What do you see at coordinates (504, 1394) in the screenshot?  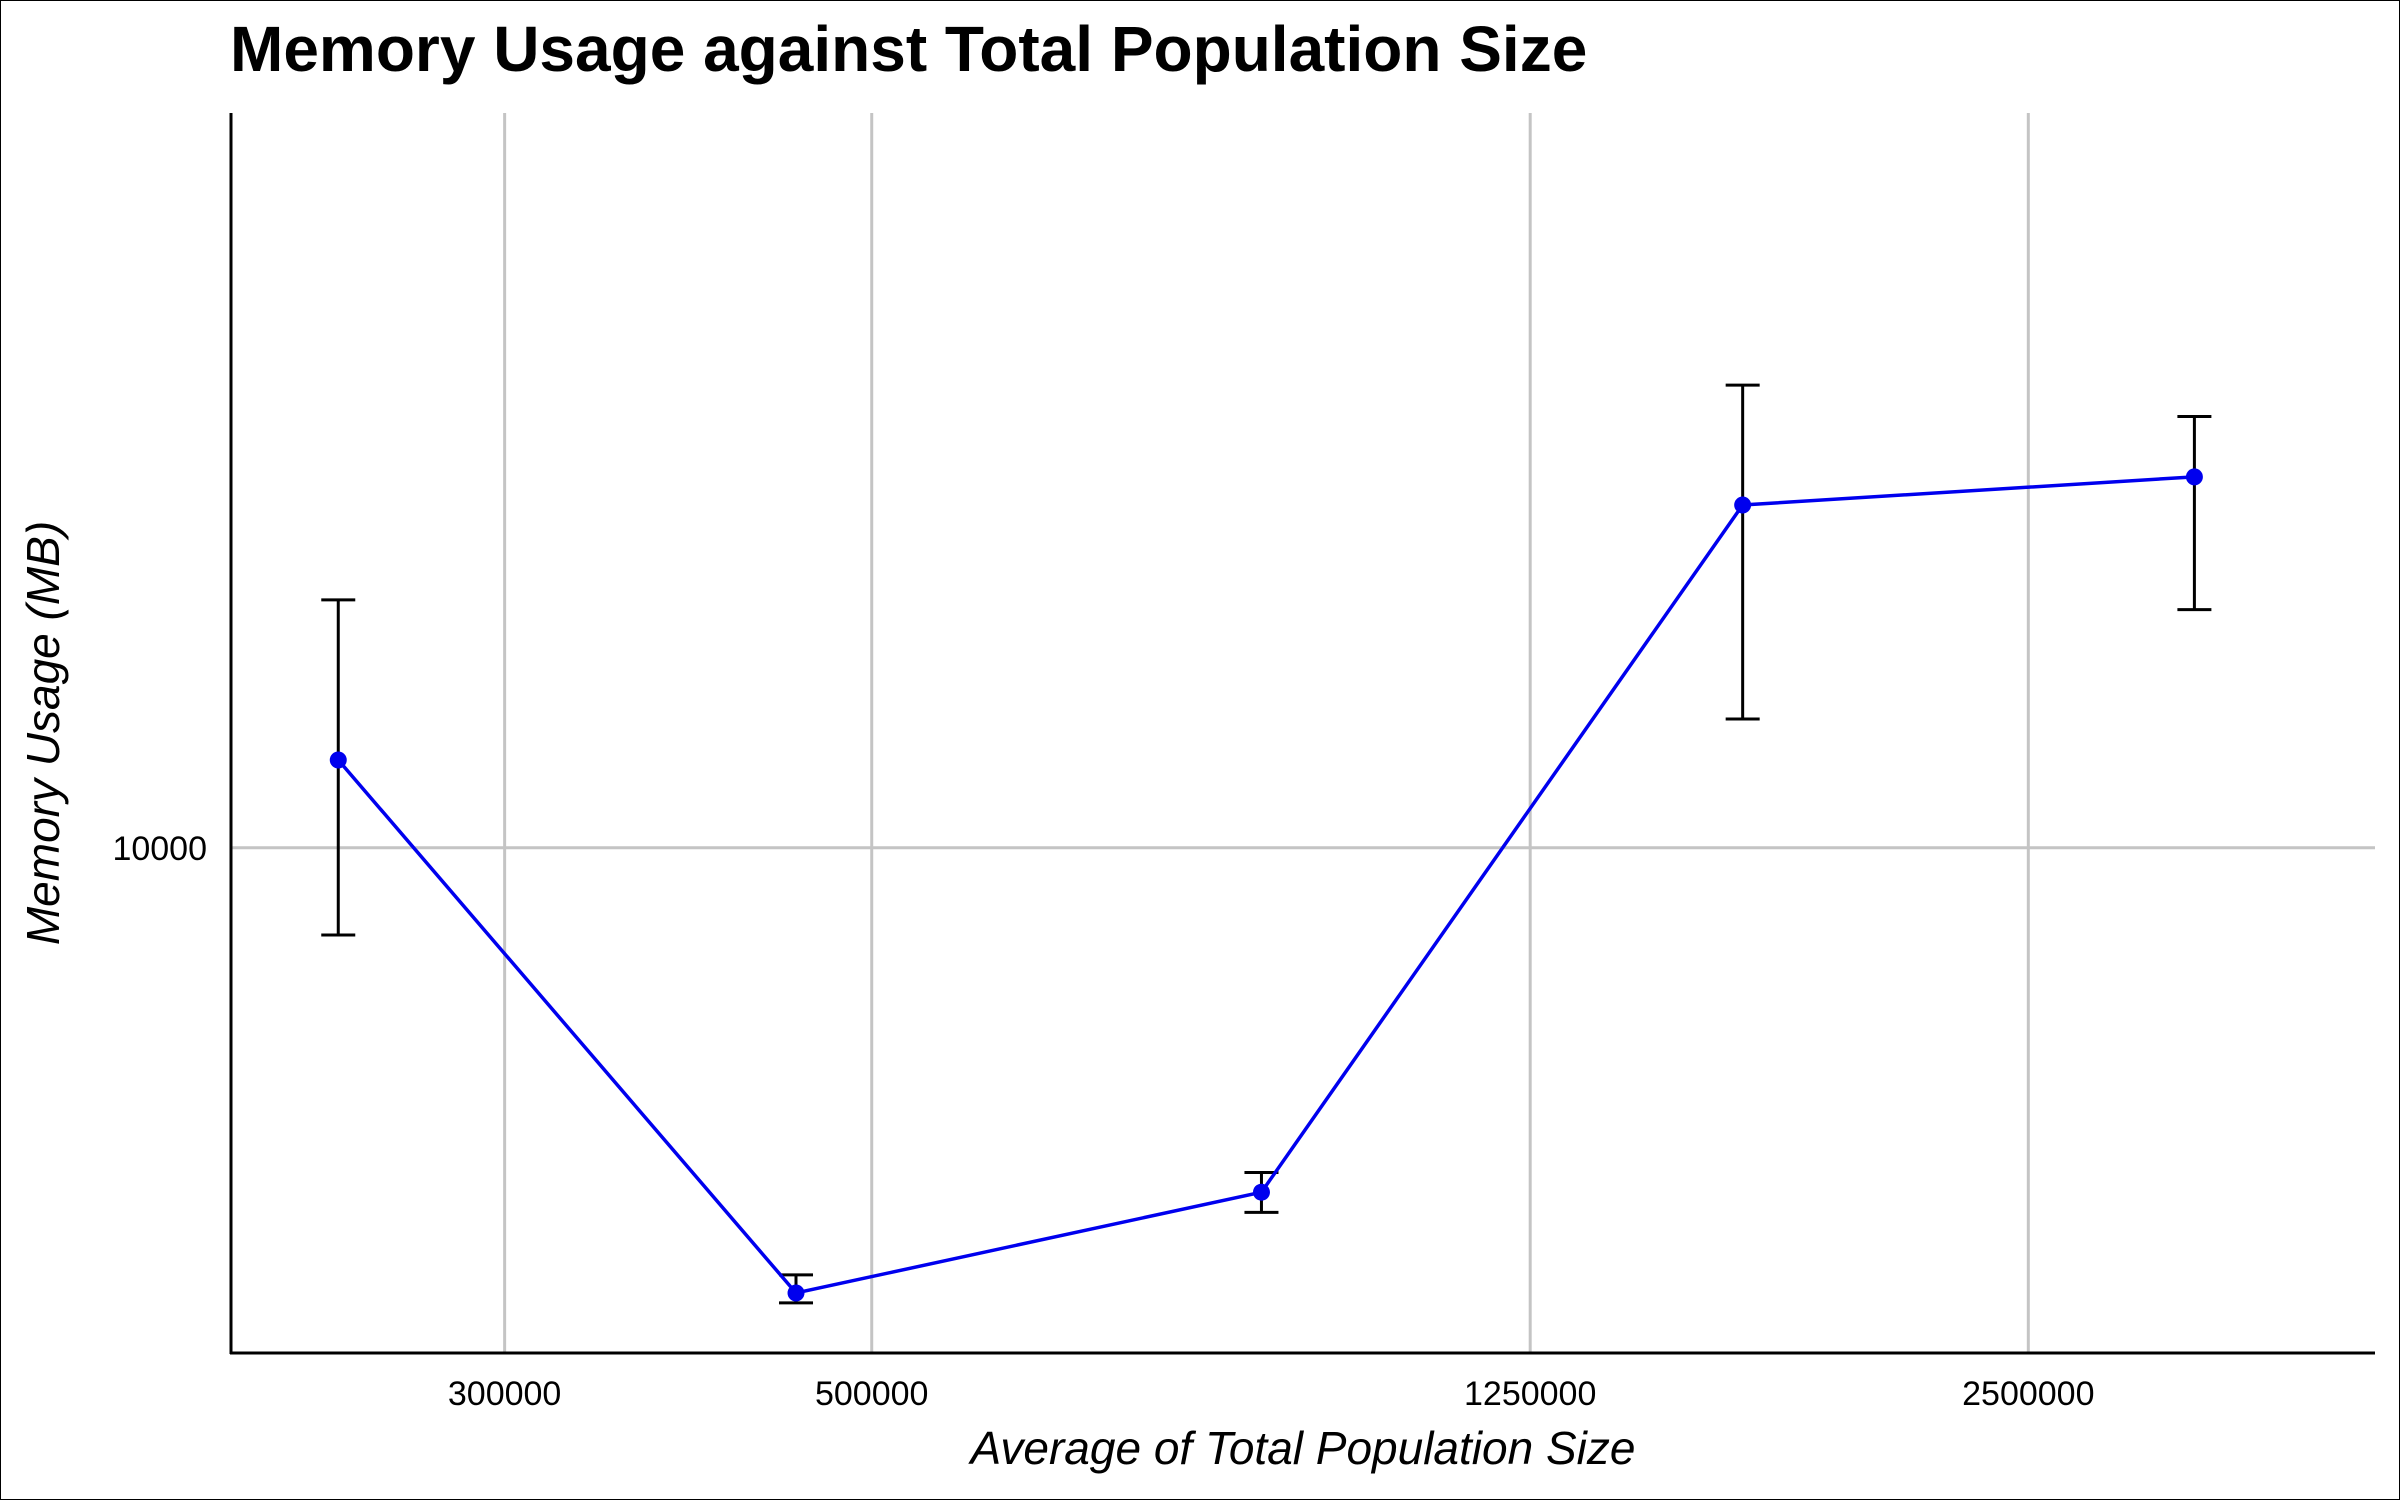 I see `x-tick-label: 300000` at bounding box center [504, 1394].